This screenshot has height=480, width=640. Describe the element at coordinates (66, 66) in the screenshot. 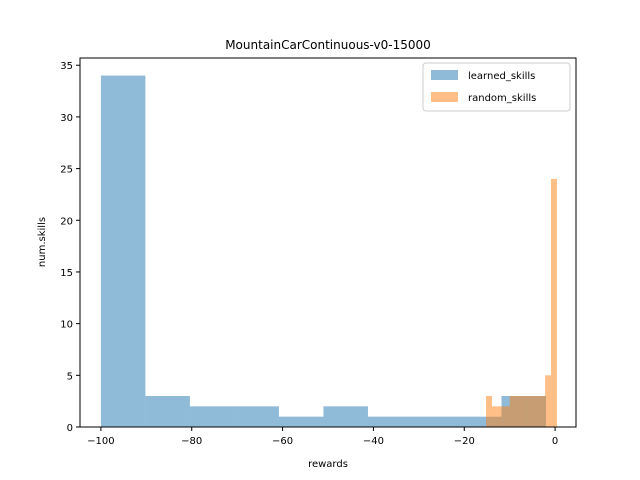

I see `y-tick-label: 35` at that location.